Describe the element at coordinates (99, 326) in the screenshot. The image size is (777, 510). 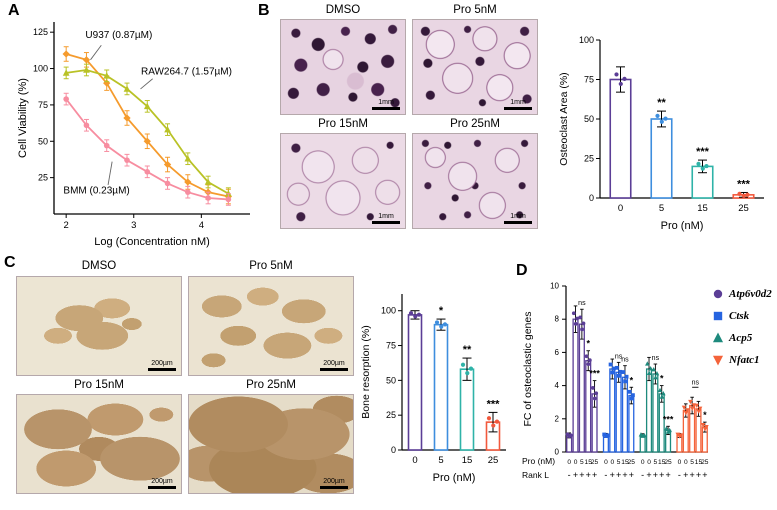
I see `resorption-micrograph-dmso: 200µm` at that location.